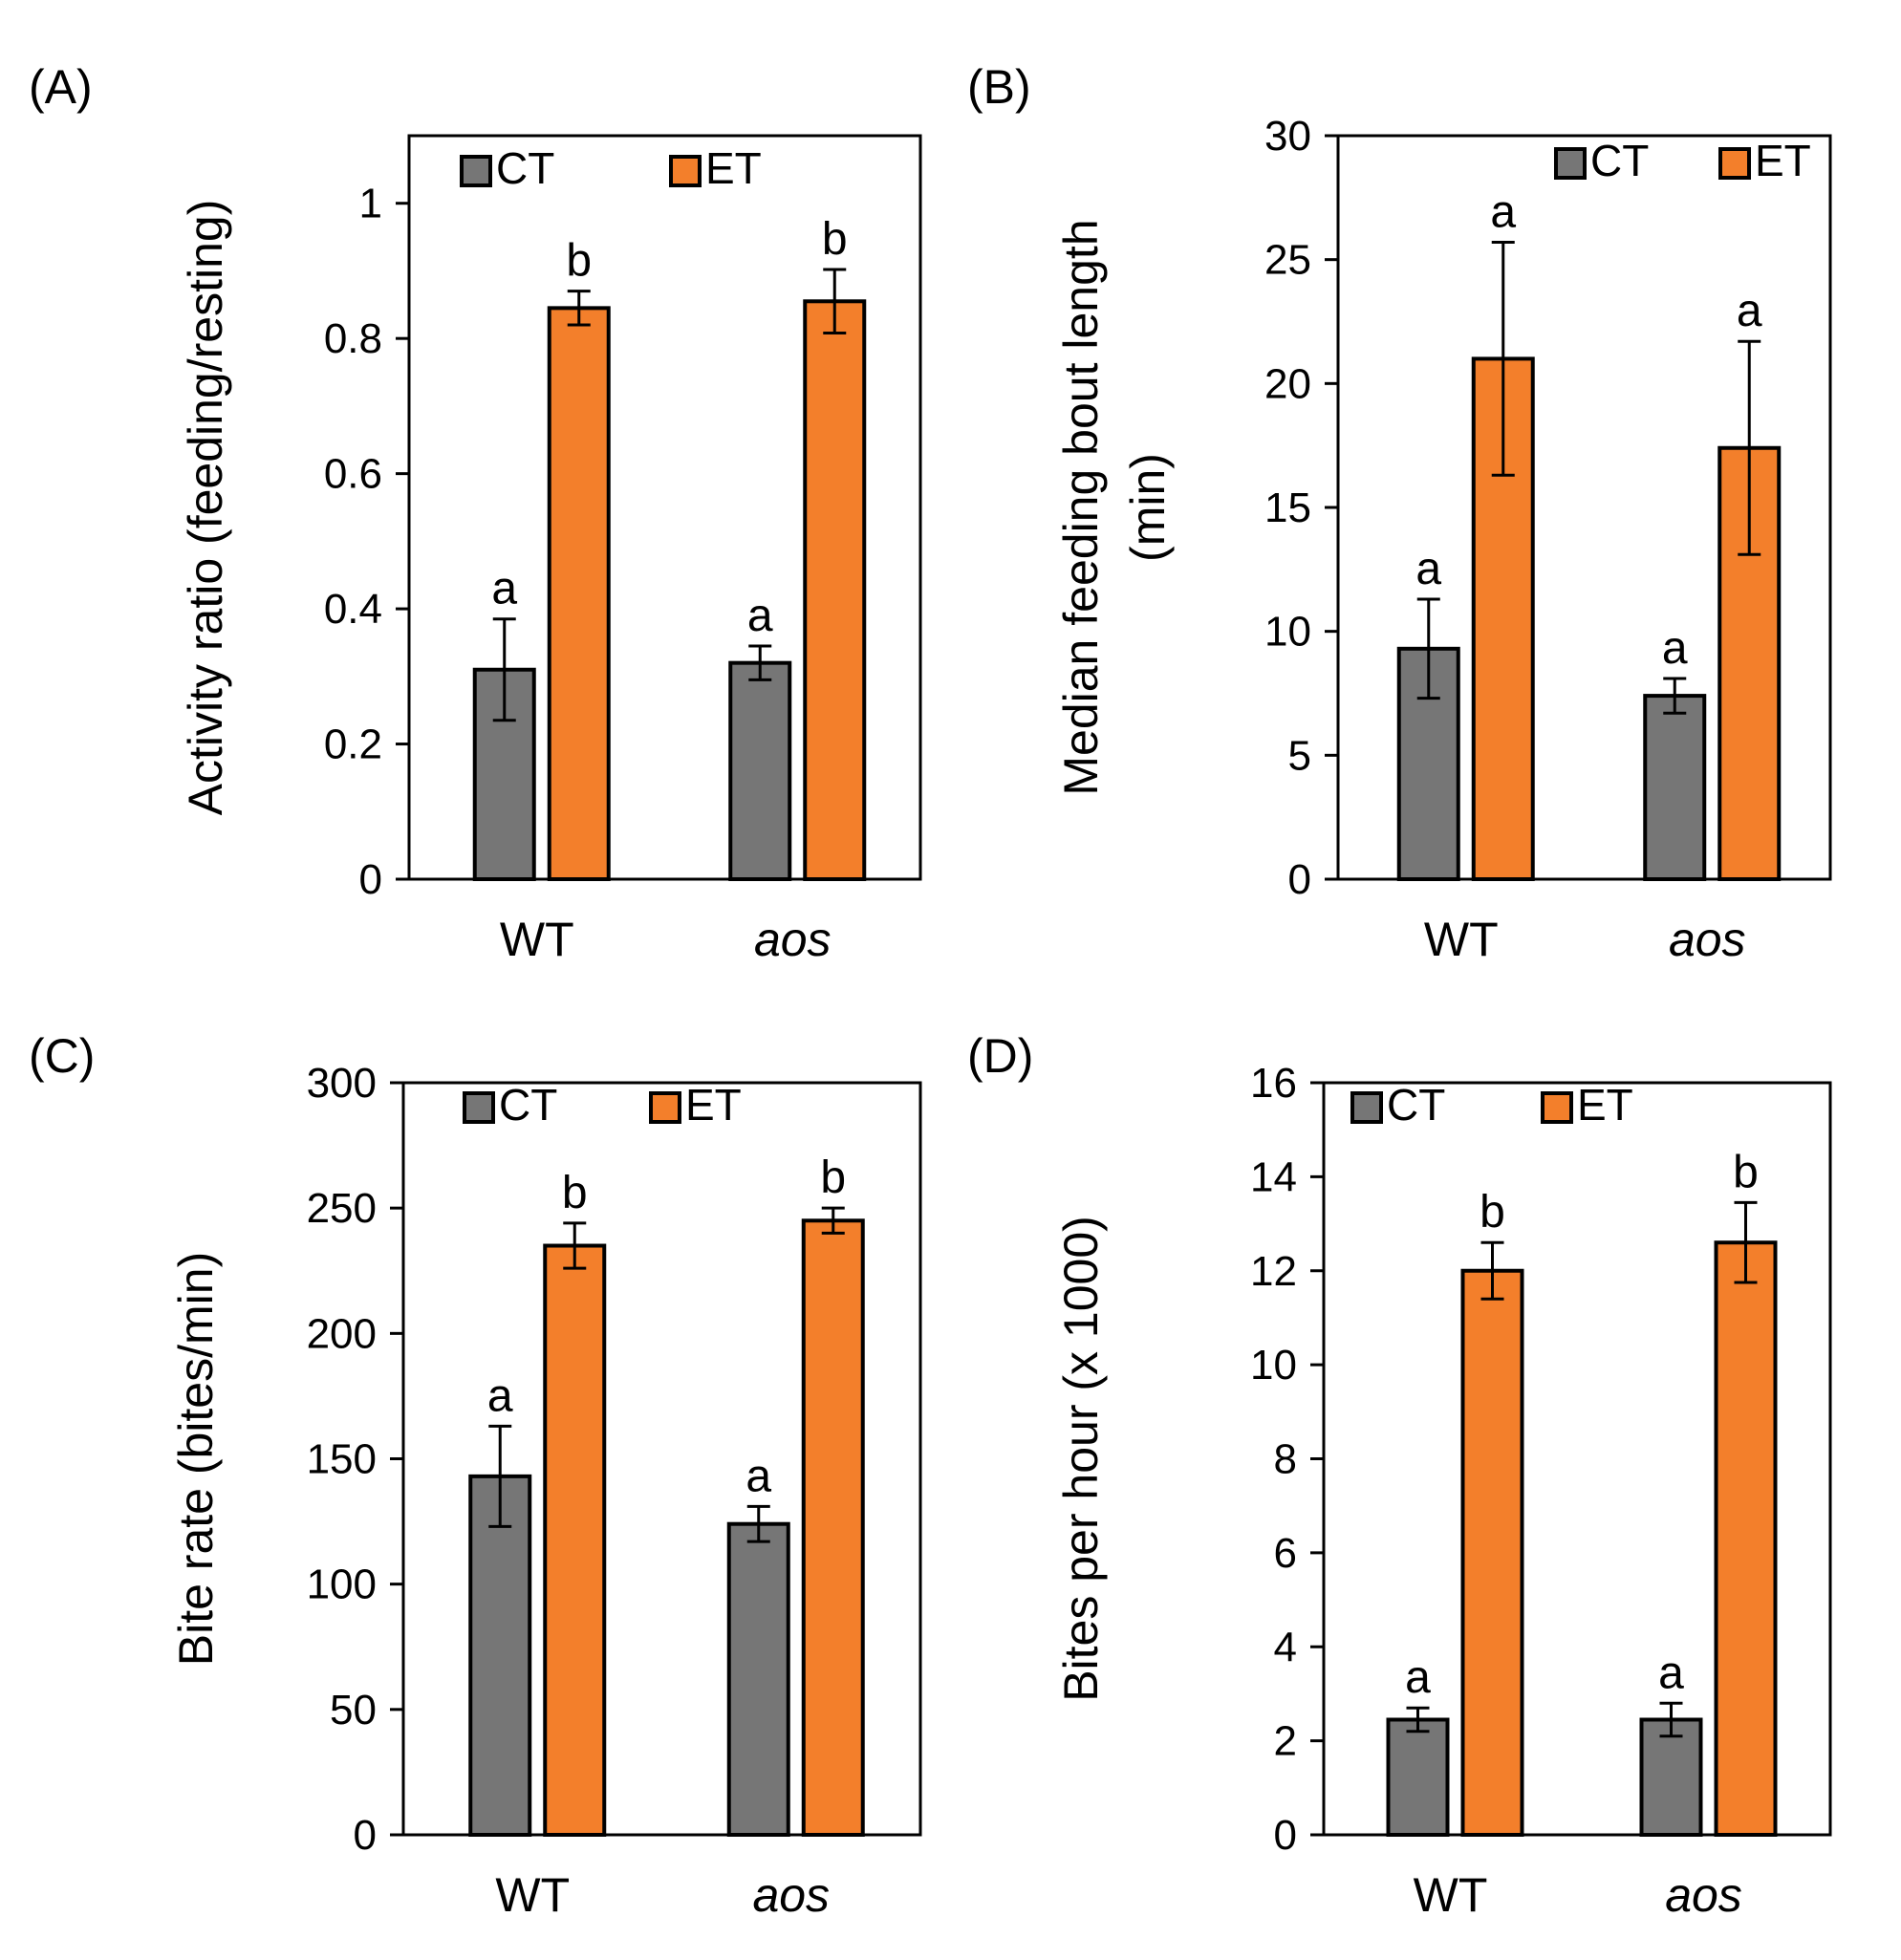  I want to click on y-tick-label: 14, so click(1273, 1176).